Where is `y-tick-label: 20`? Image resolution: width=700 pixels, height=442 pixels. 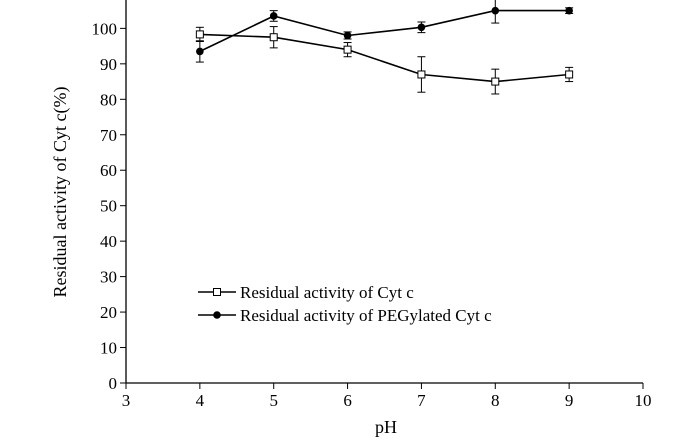 y-tick-label: 20 is located at coordinates (108, 312).